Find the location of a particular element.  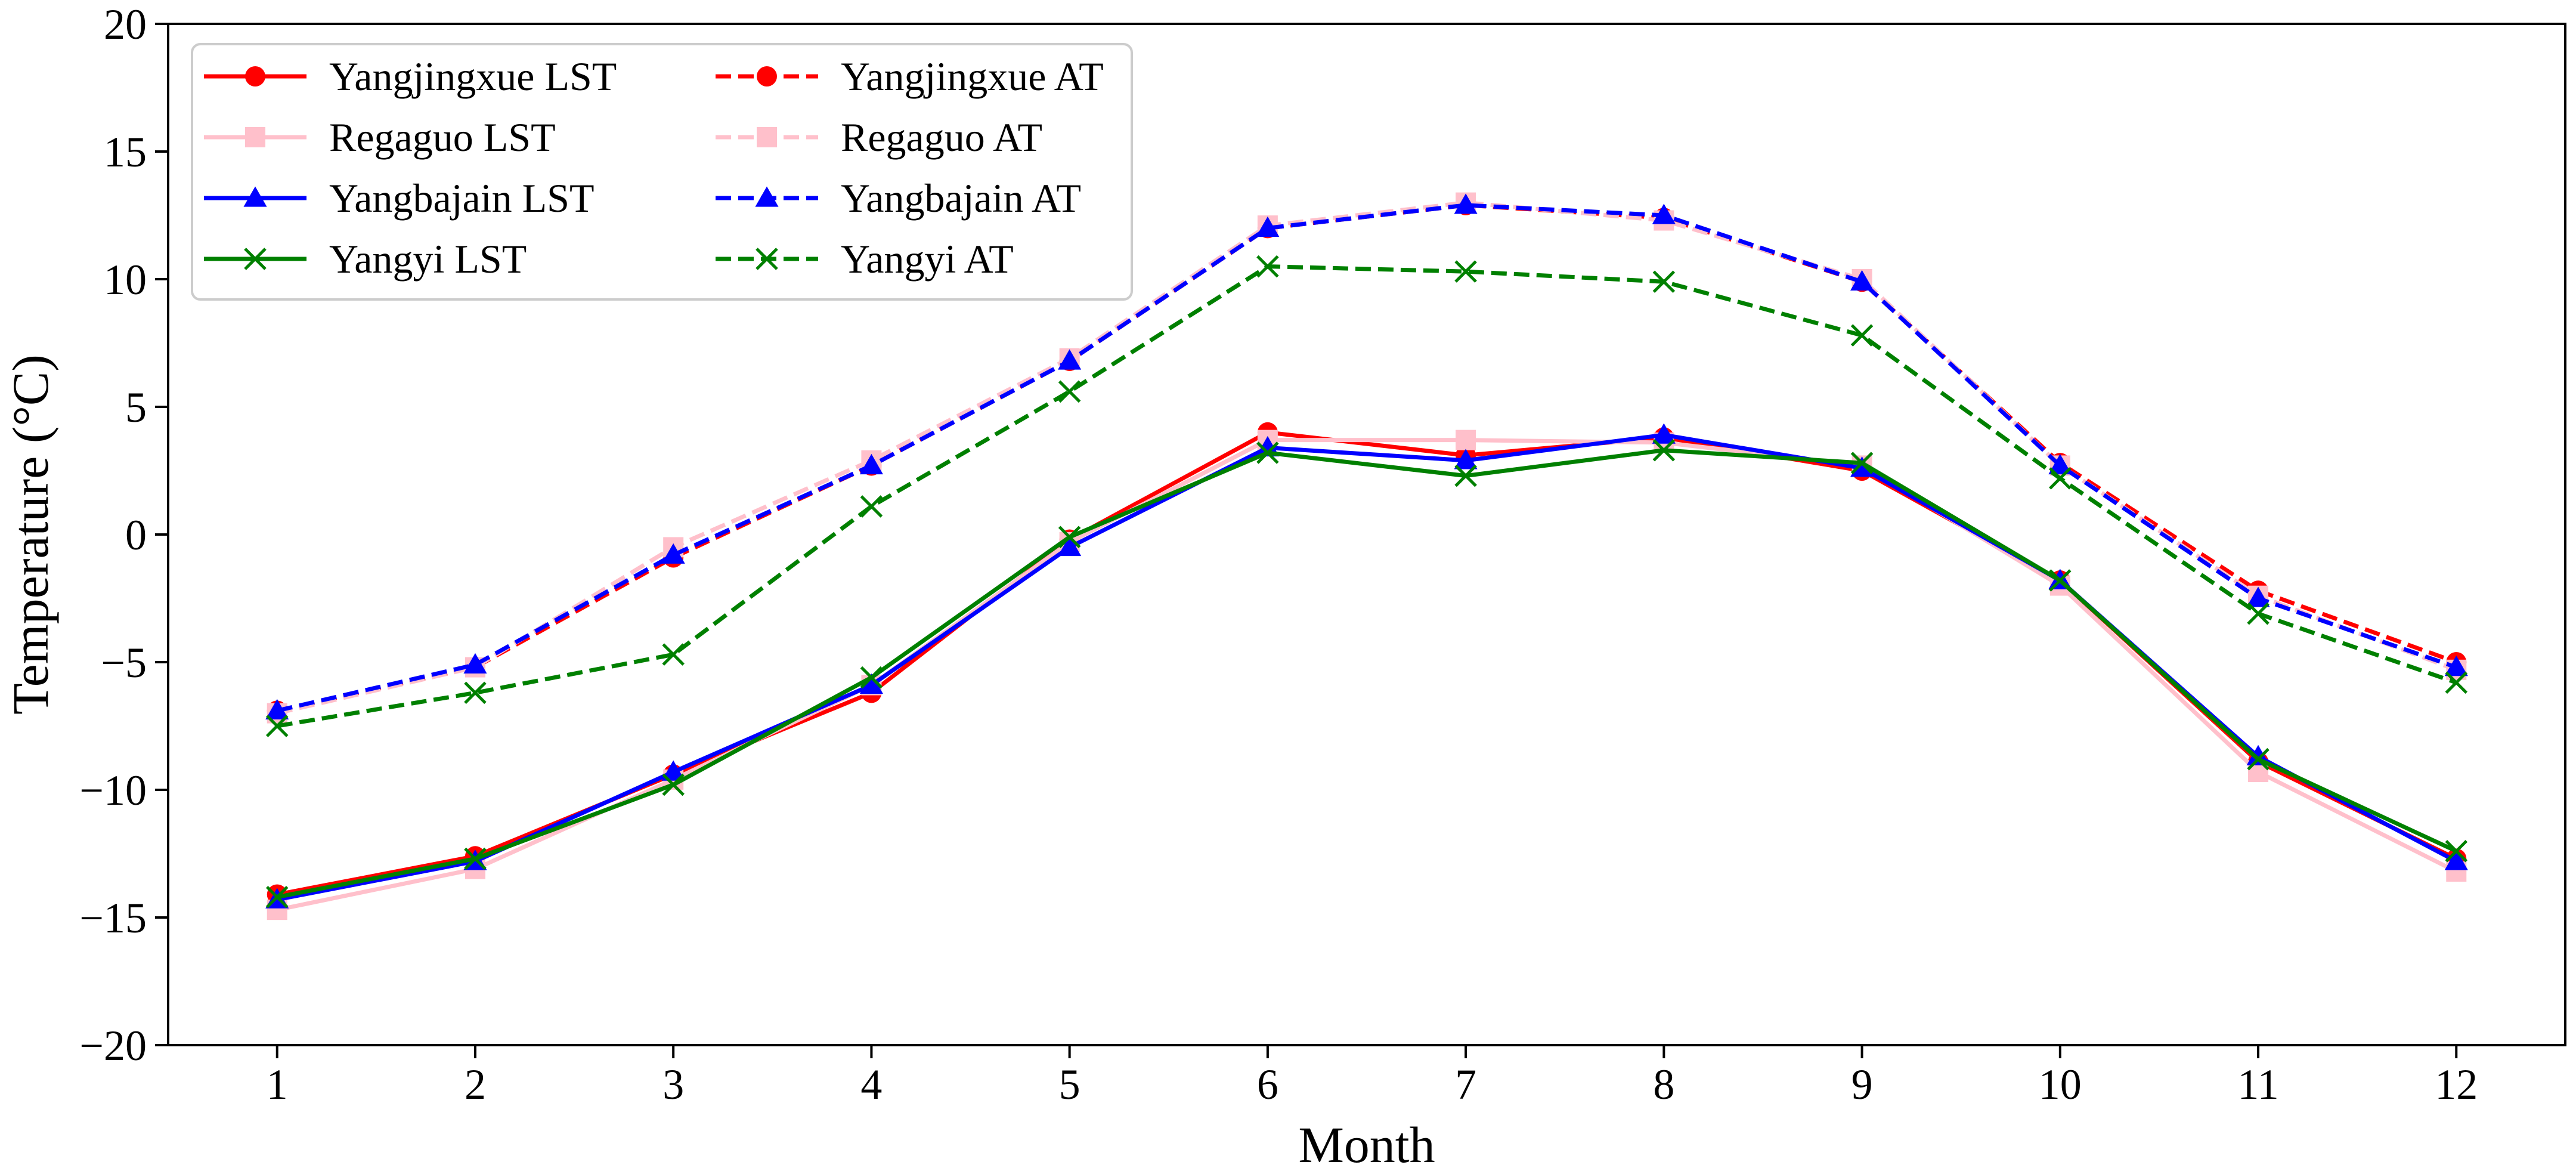

x-tick-label: 11 is located at coordinates (2257, 1084).